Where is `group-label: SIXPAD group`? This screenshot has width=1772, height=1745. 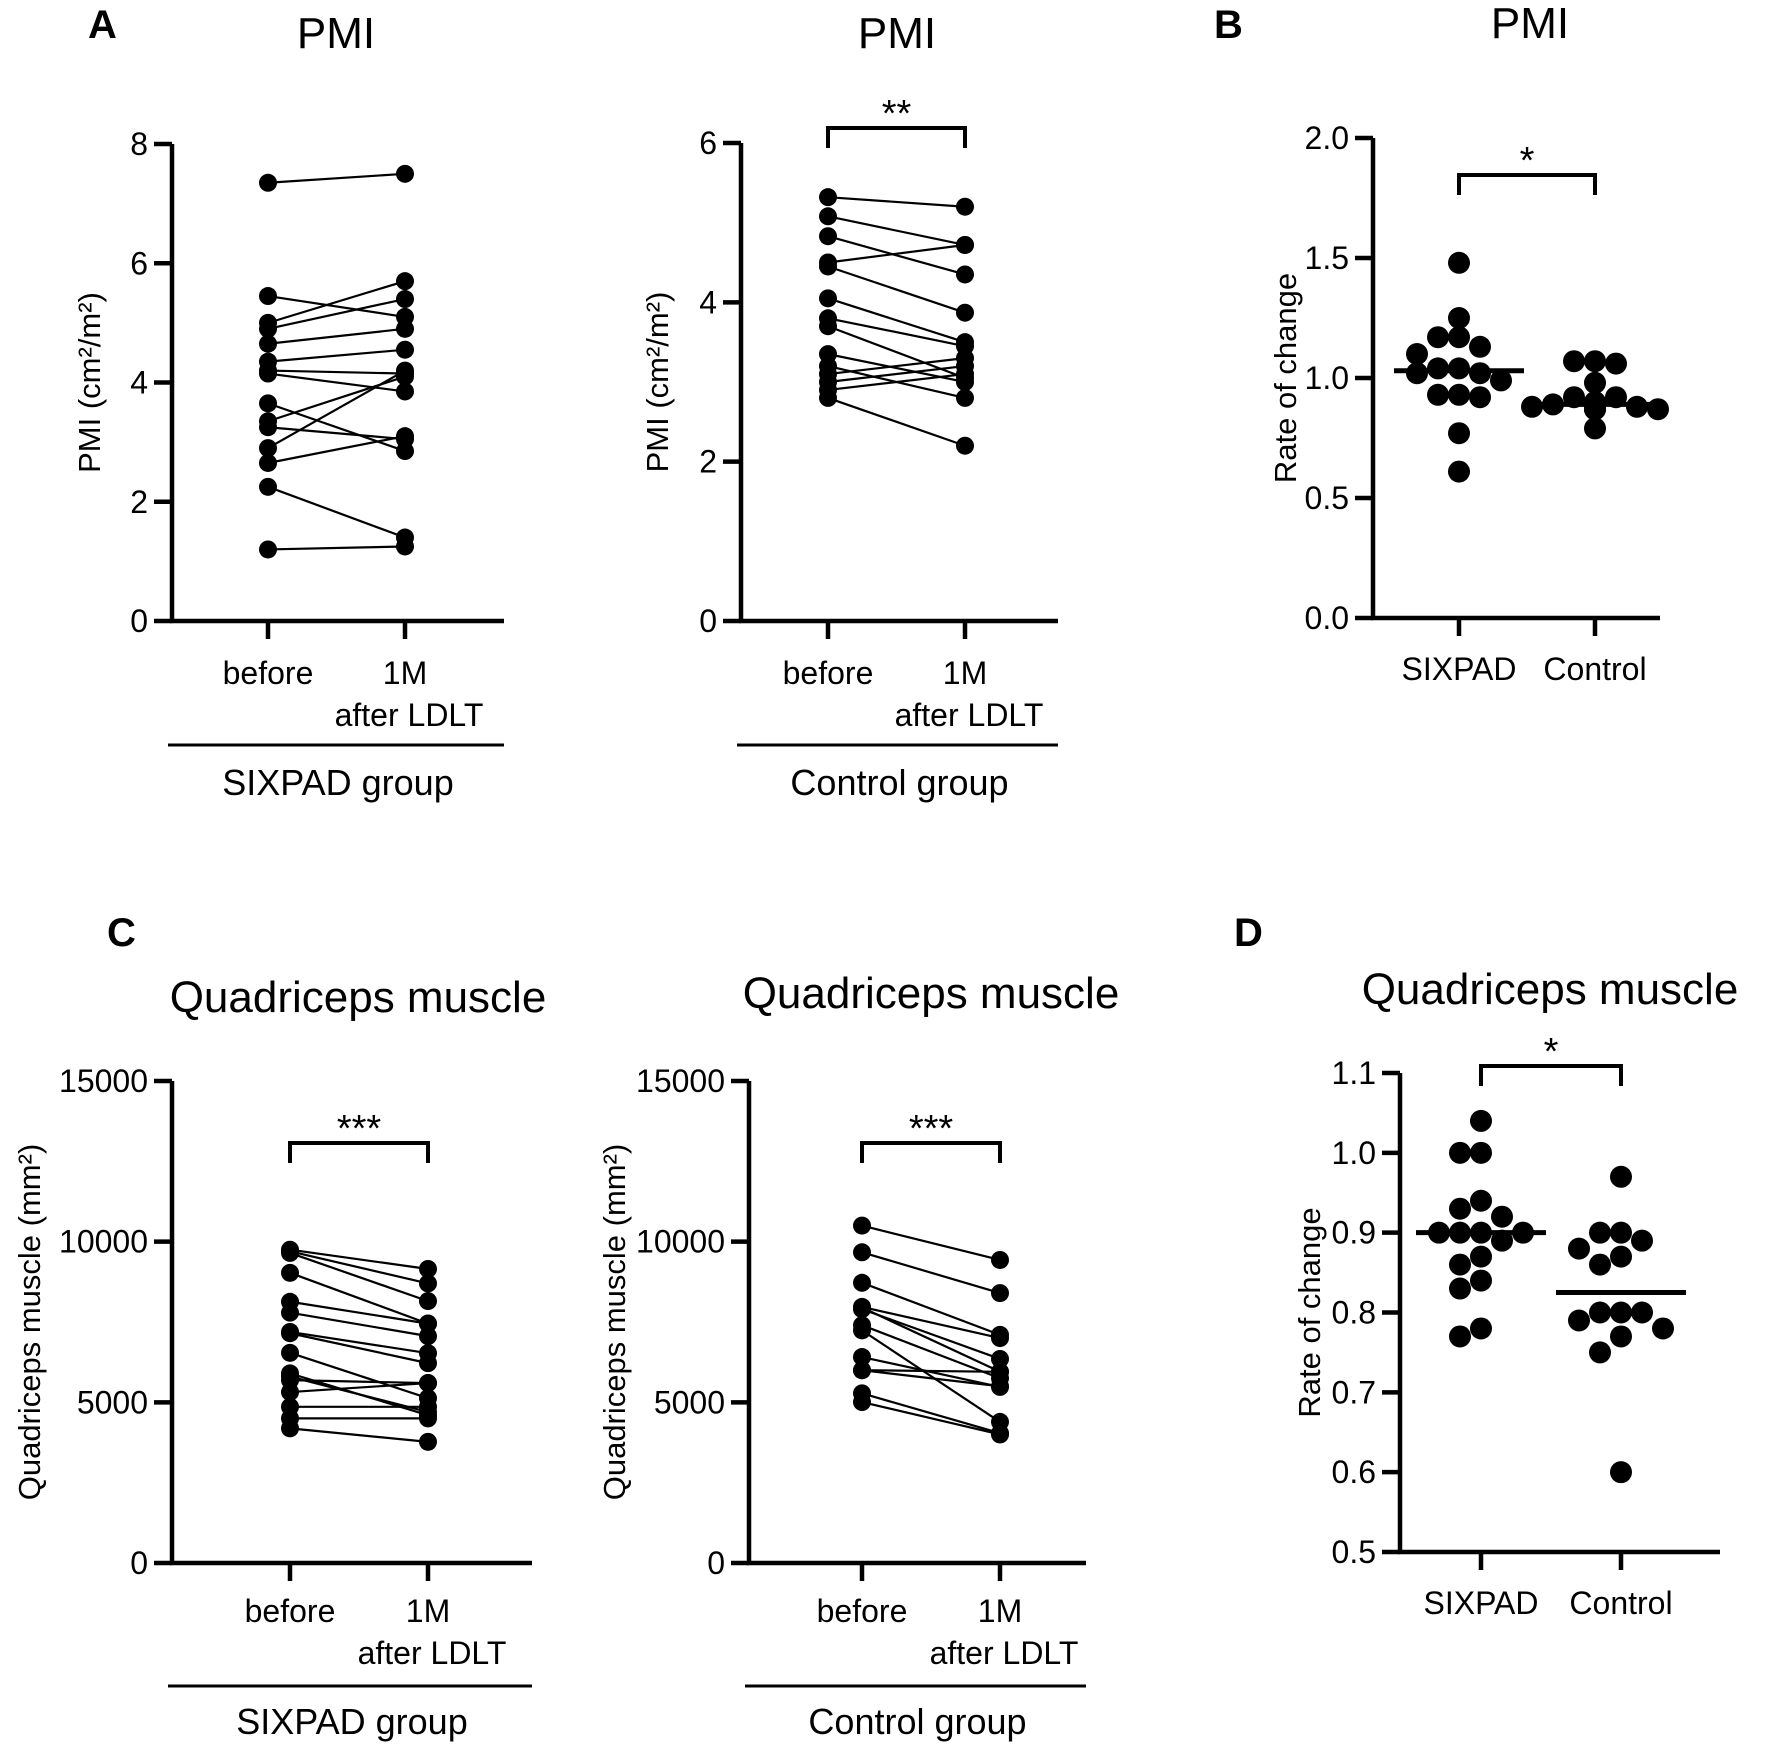 group-label: SIXPAD group is located at coordinates (337, 782).